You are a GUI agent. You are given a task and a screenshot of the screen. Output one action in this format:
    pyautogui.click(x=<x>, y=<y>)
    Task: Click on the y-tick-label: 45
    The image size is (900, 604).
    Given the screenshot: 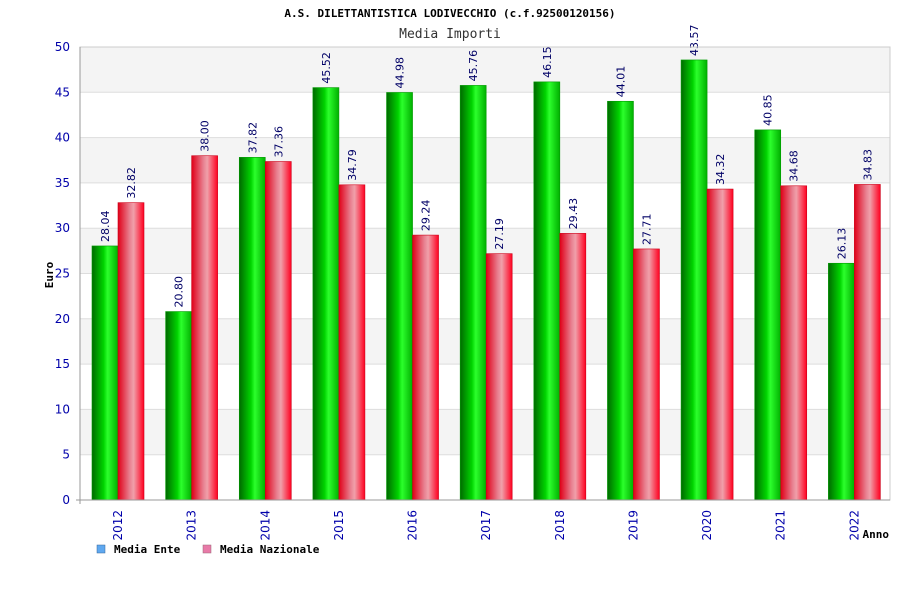 What is the action you would take?
    pyautogui.click(x=62, y=92)
    